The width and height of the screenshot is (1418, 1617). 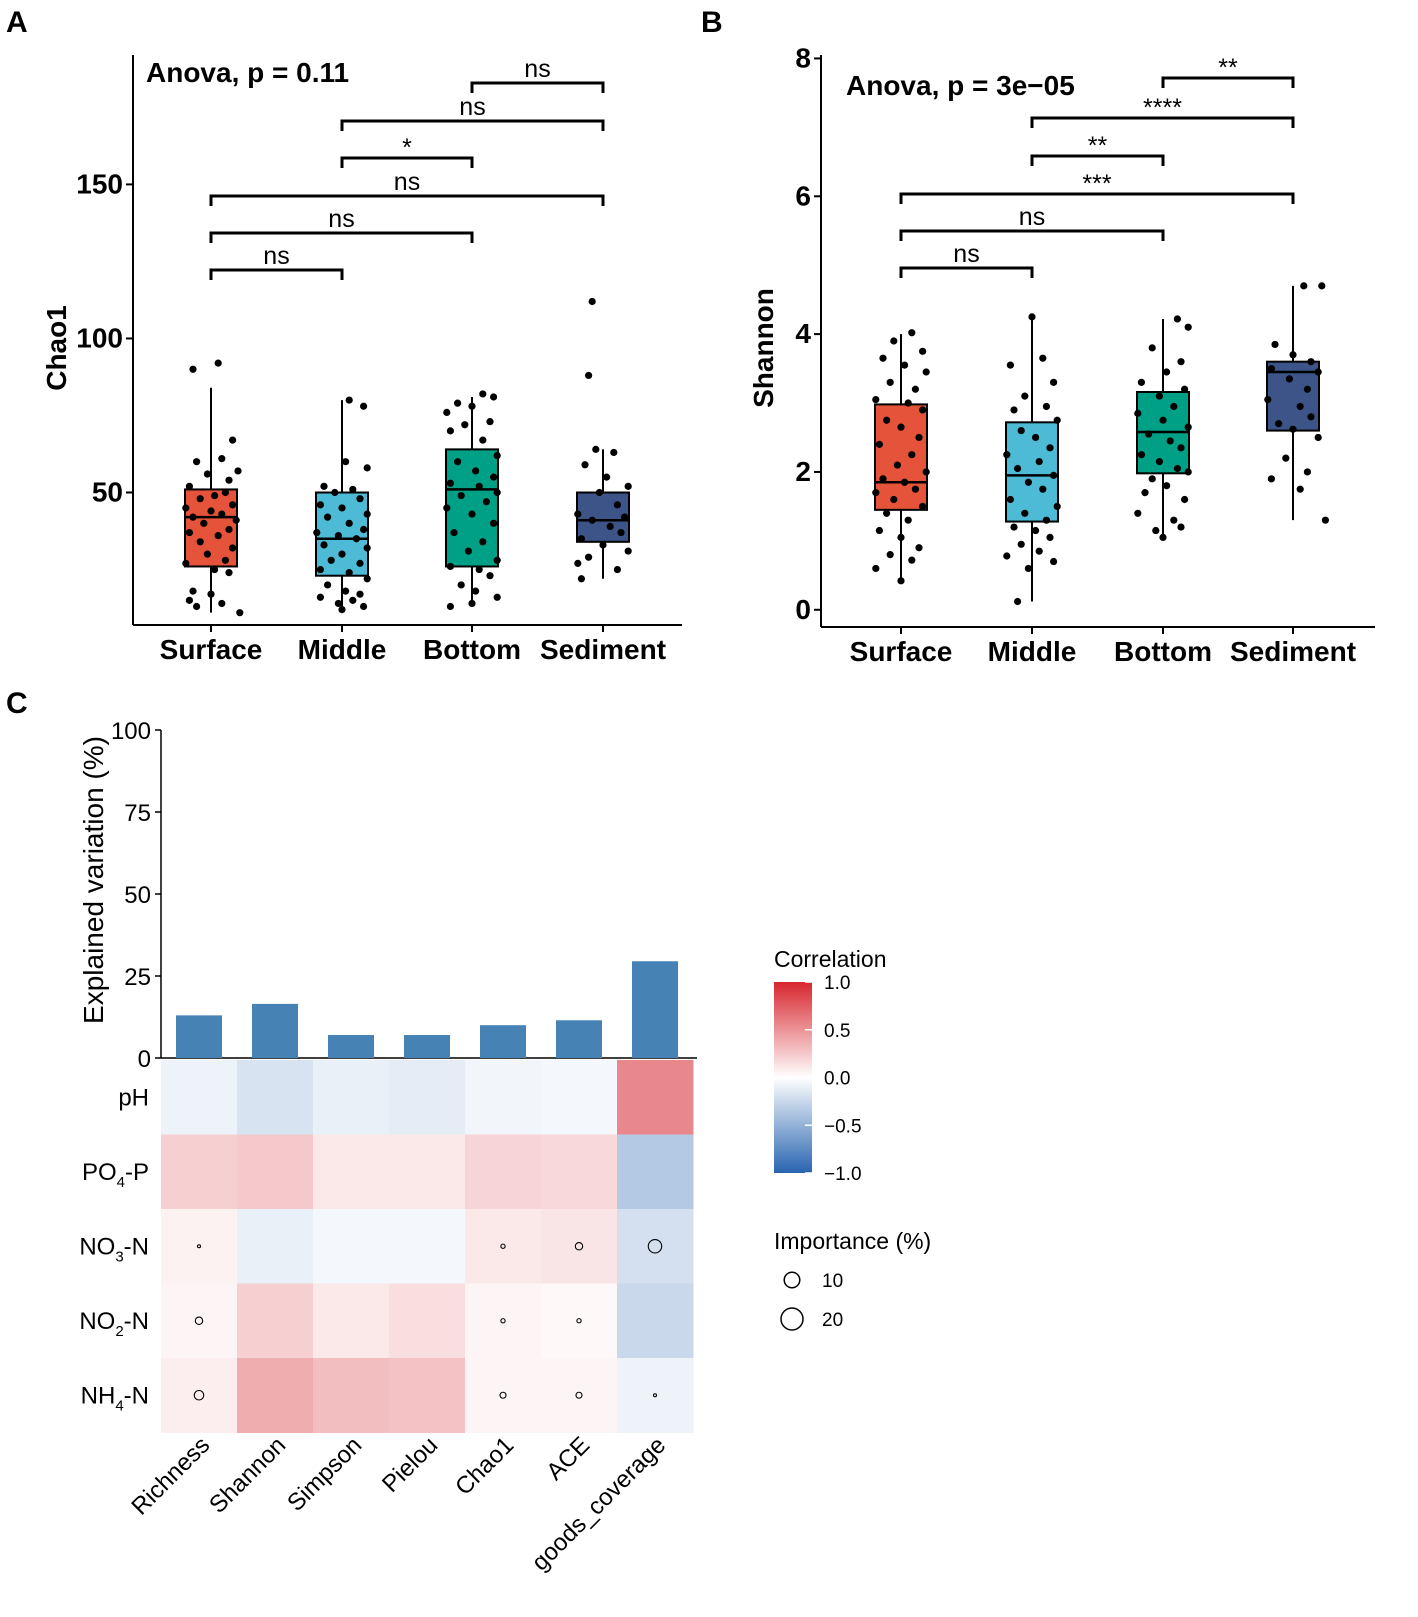 What do you see at coordinates (410, 1465) in the screenshot?
I see `heatmap-col-label: Pielou` at bounding box center [410, 1465].